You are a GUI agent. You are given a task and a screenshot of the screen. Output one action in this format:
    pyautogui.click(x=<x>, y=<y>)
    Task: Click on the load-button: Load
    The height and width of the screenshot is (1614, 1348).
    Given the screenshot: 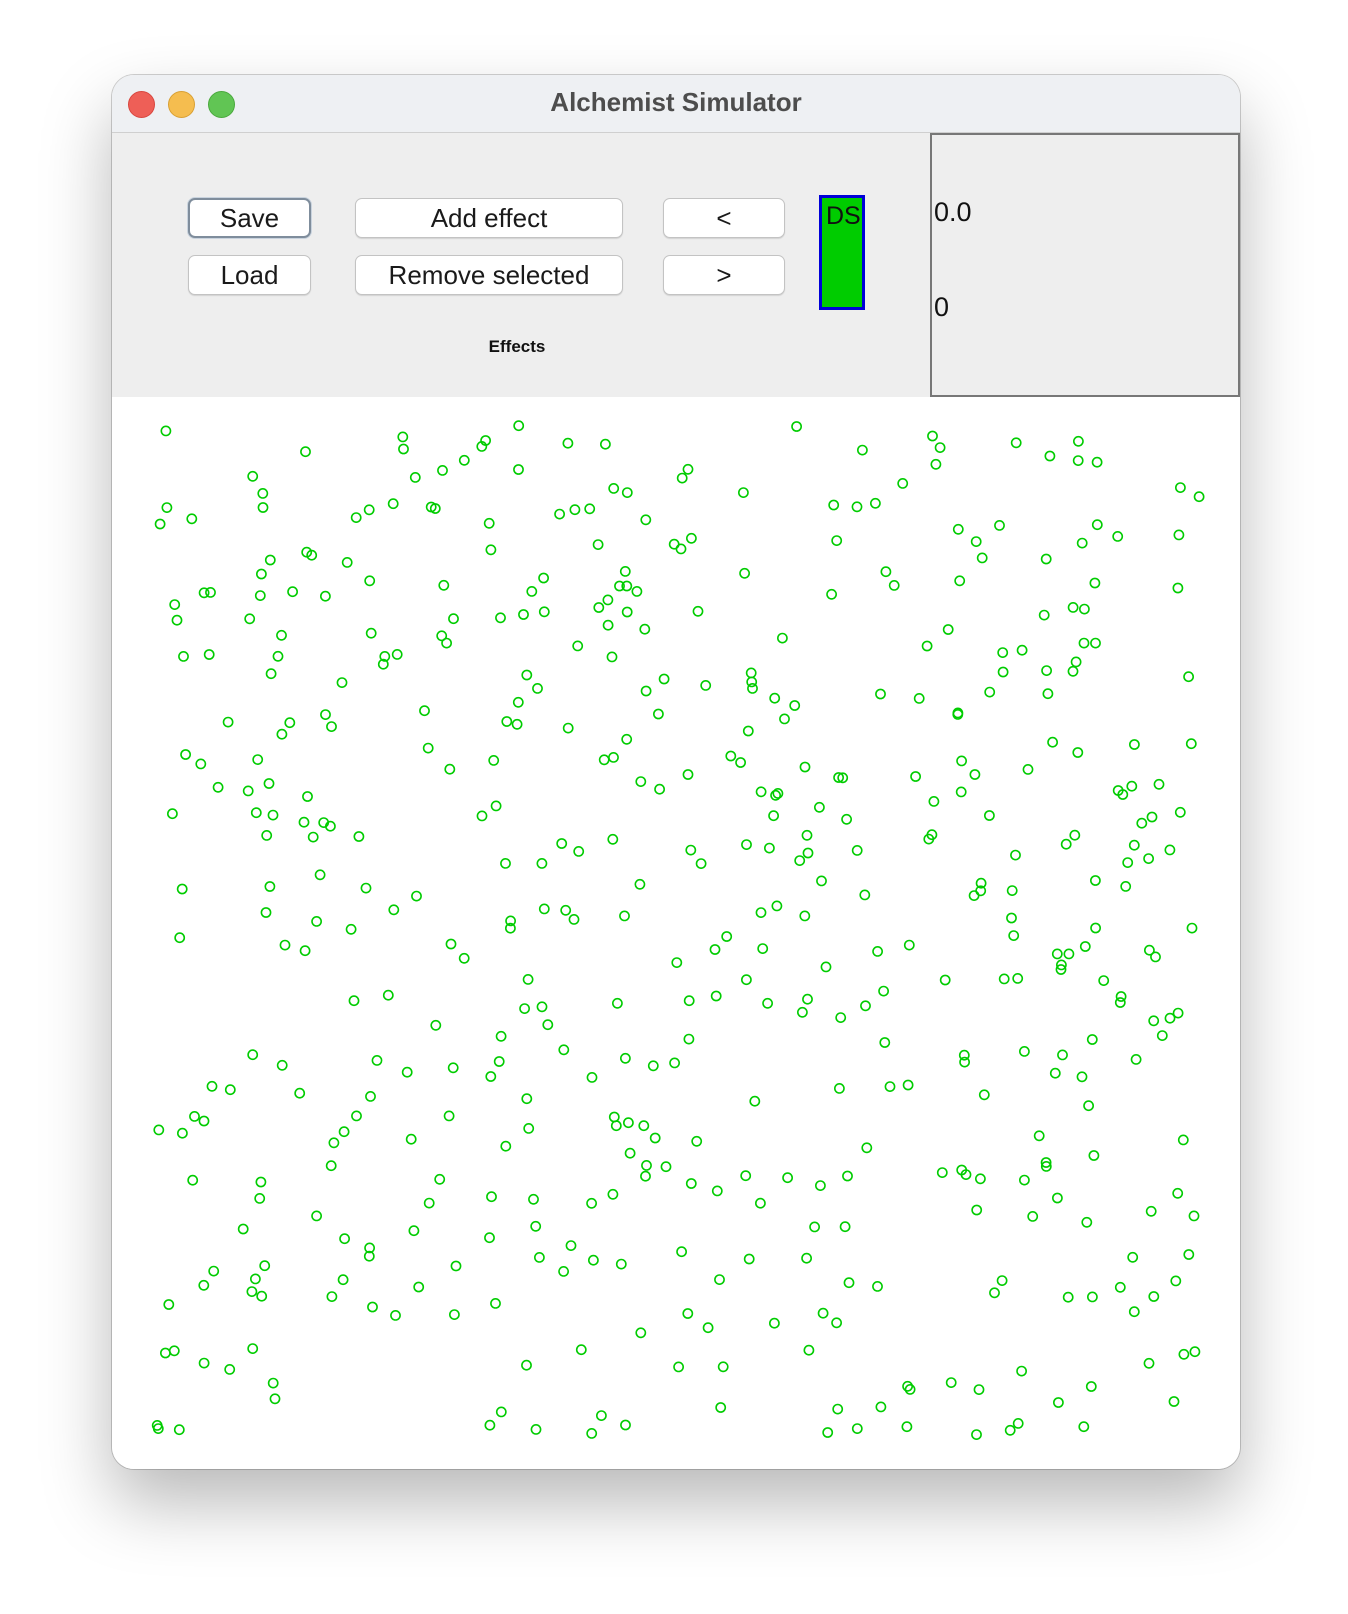 What is the action you would take?
    pyautogui.click(x=249, y=275)
    